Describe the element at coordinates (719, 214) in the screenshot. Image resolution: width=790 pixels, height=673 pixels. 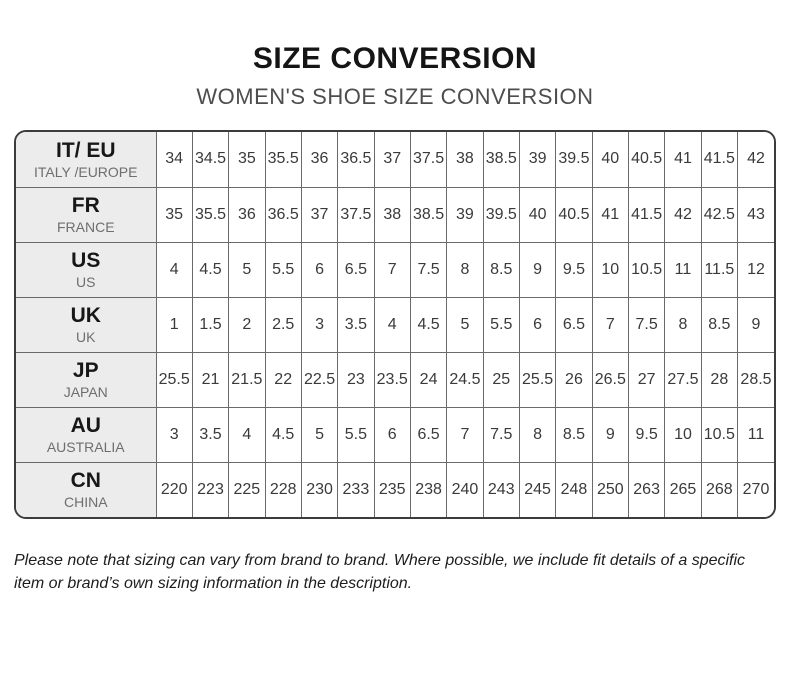
I see `size-value-cell: 42.5` at that location.